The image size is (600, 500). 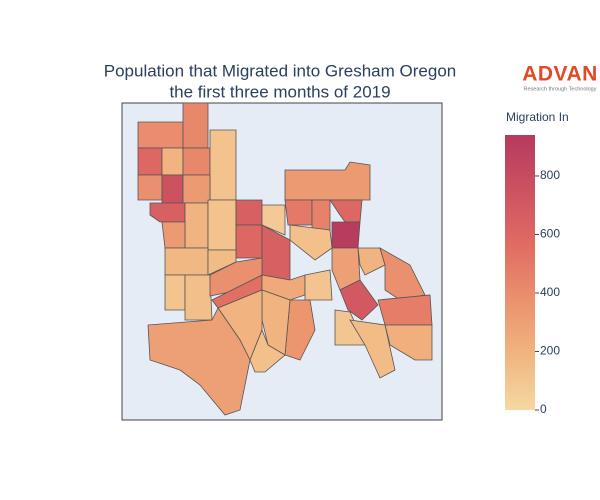 What do you see at coordinates (550, 234) in the screenshot?
I see `colorbar-tick-label: 600` at bounding box center [550, 234].